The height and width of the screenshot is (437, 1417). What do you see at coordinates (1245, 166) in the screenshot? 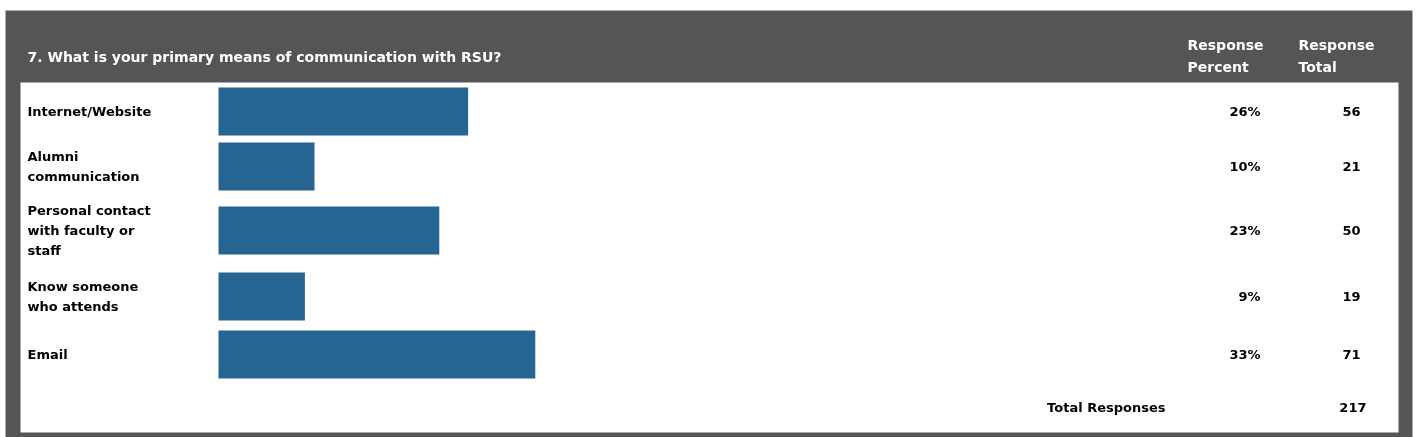
I see `data-label: 10%` at bounding box center [1245, 166].